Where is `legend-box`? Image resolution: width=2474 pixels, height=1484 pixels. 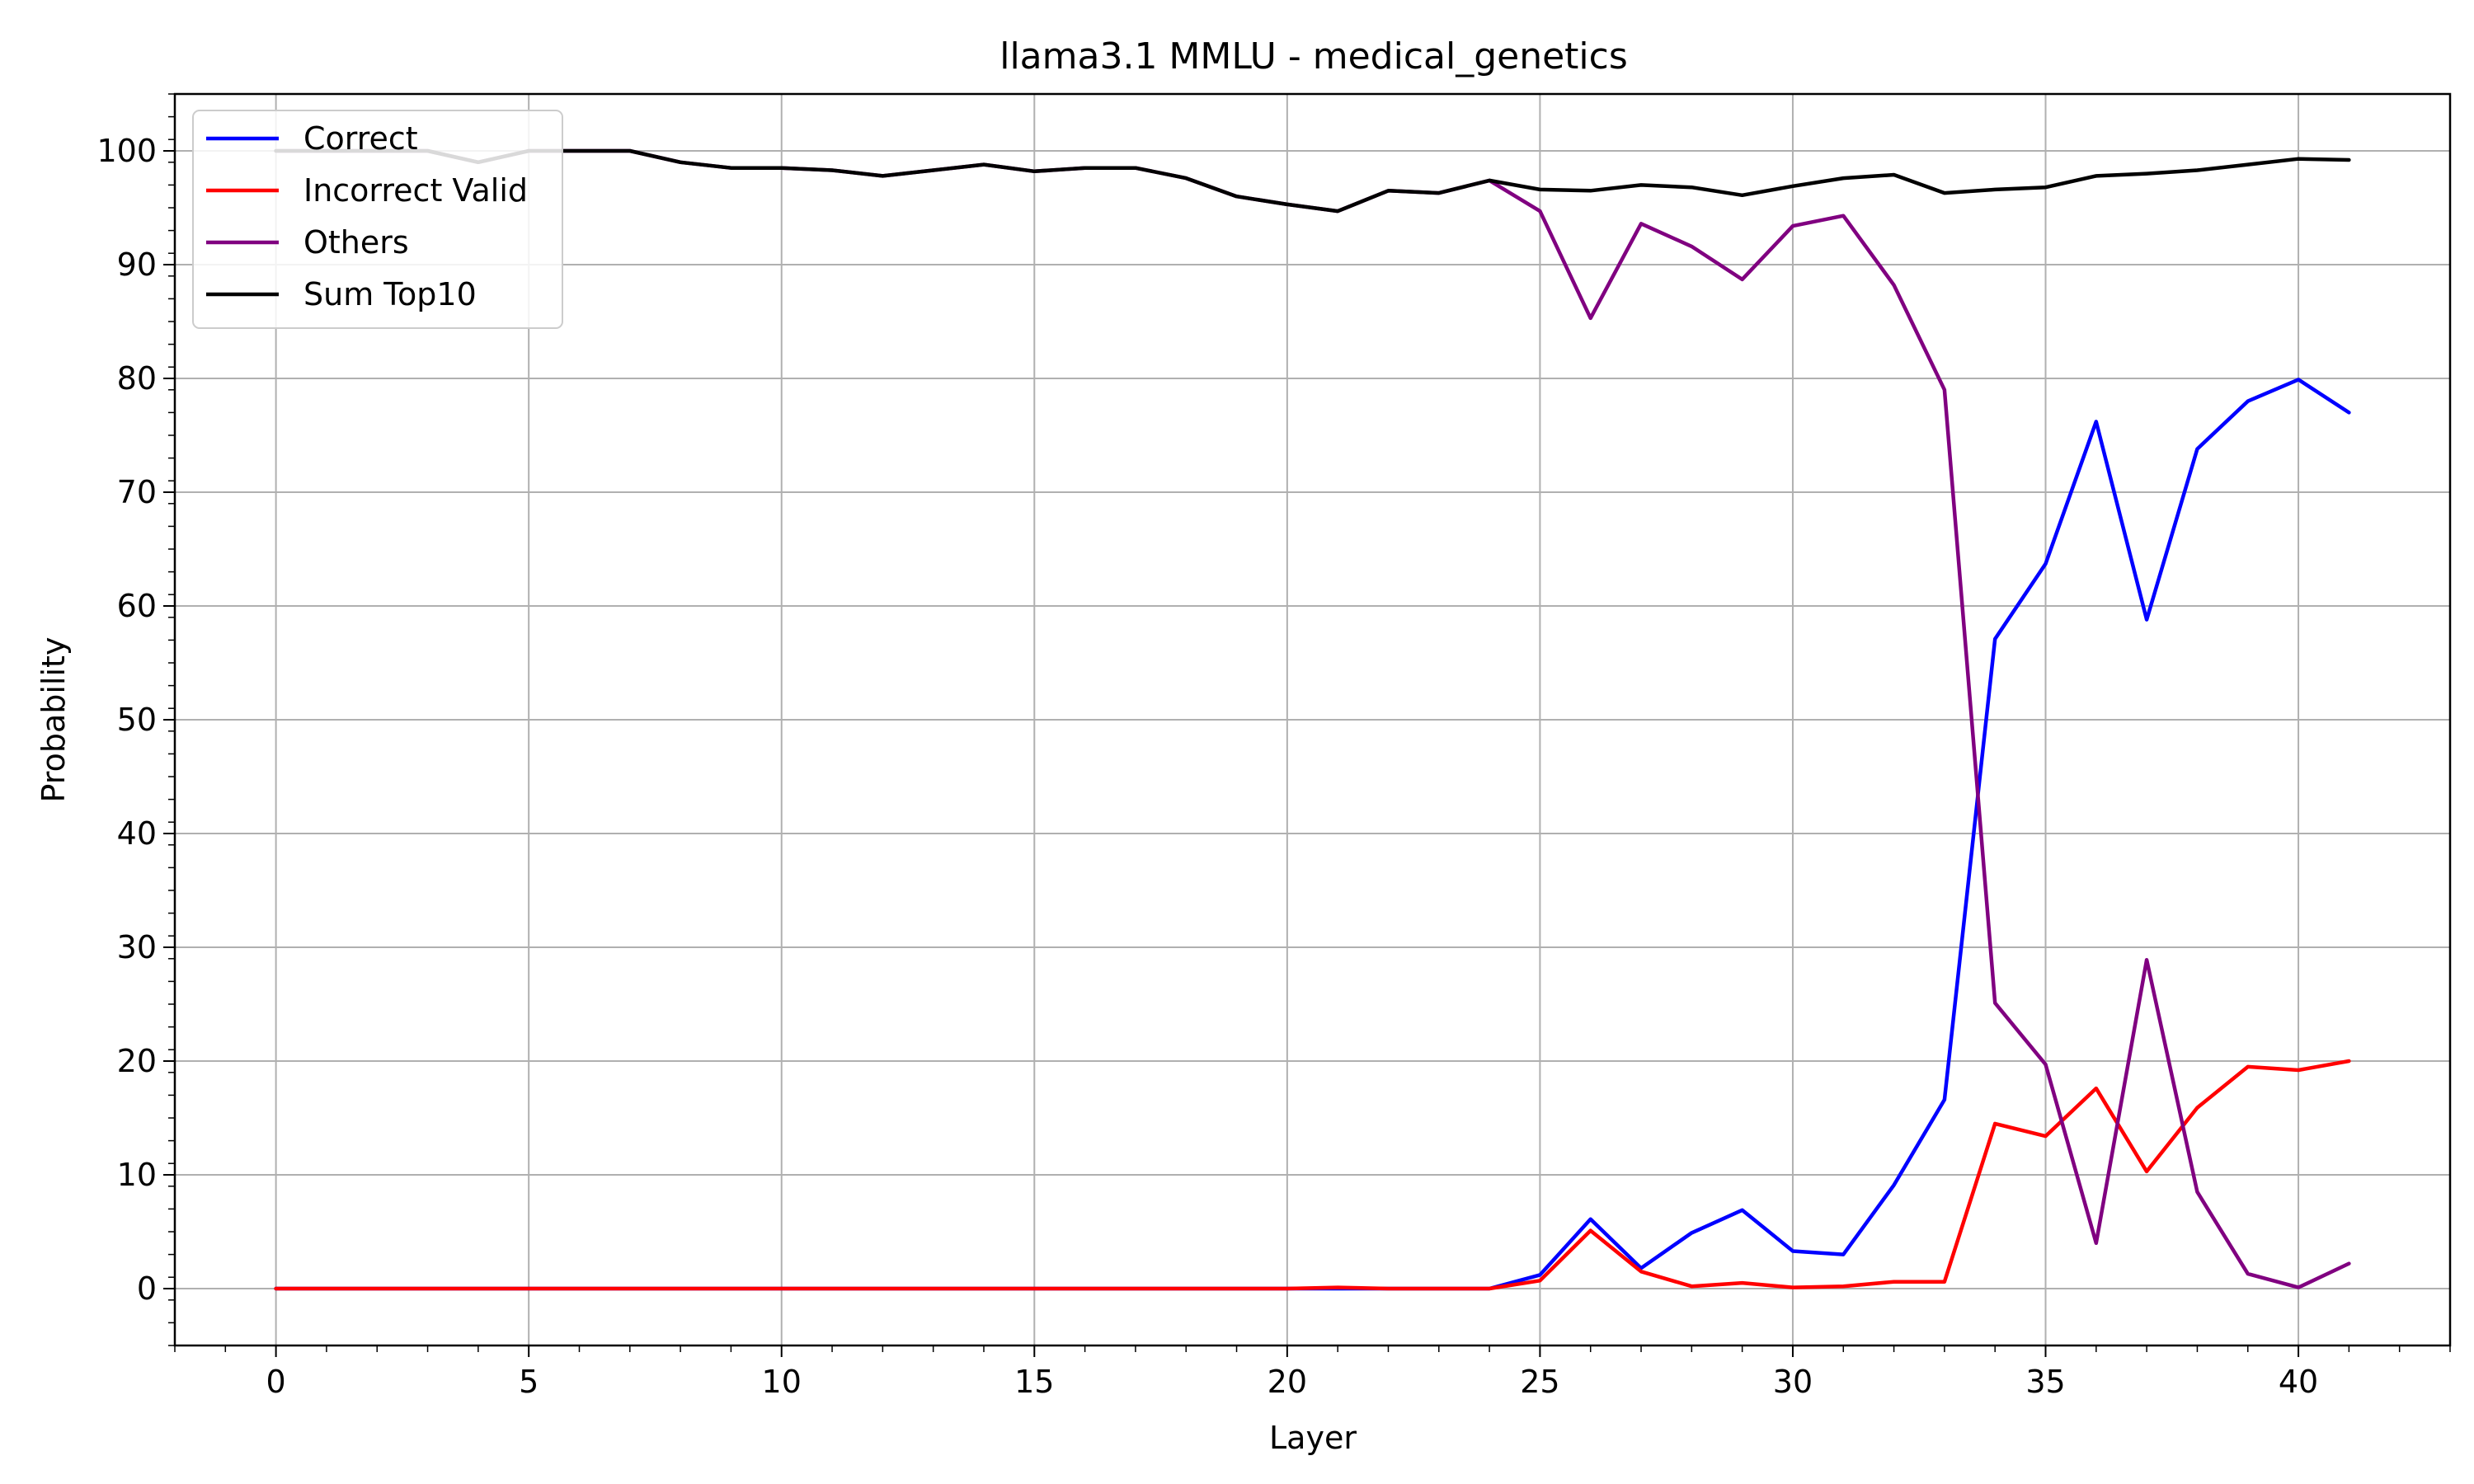
legend-box is located at coordinates (377, 219).